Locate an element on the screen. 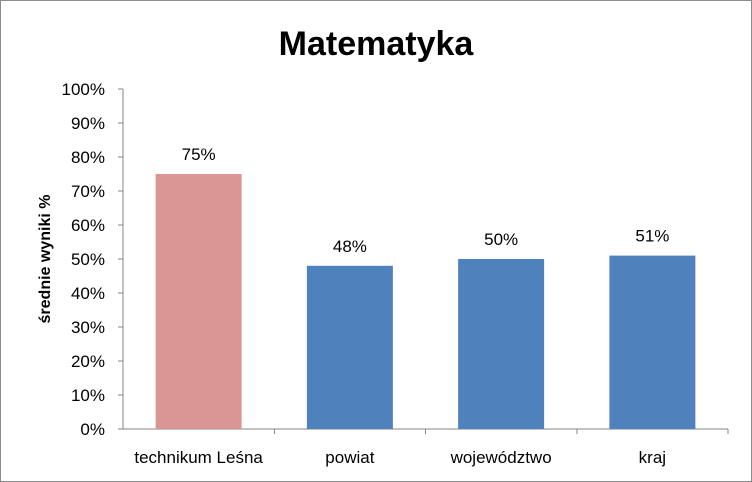 The image size is (752, 482). y-tick-label: 30% is located at coordinates (88, 327).